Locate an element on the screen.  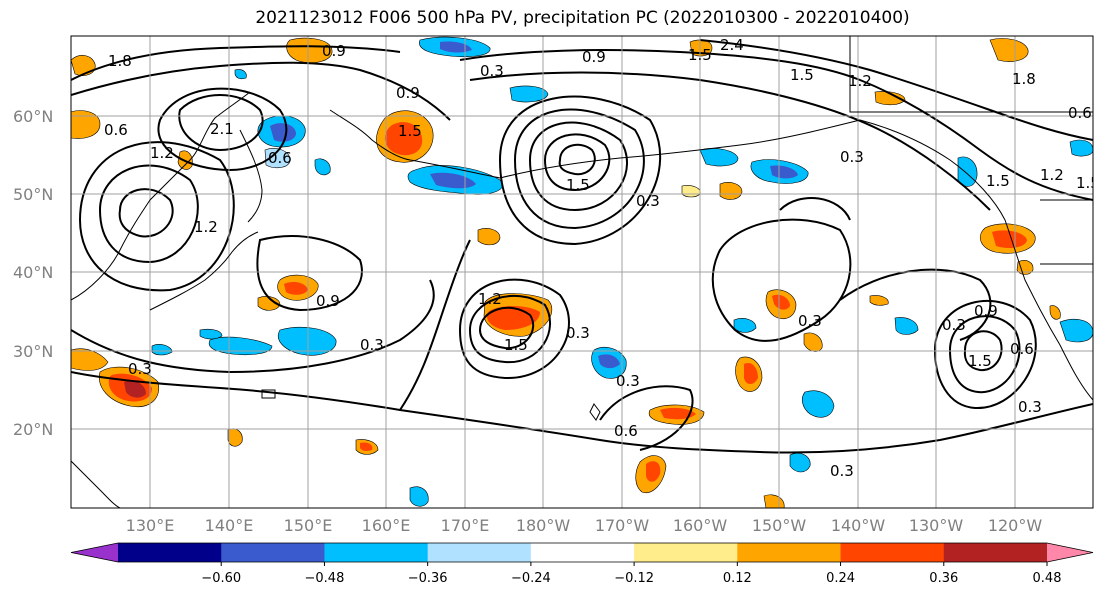
lon-label: 150°E is located at coordinates (308, 525).